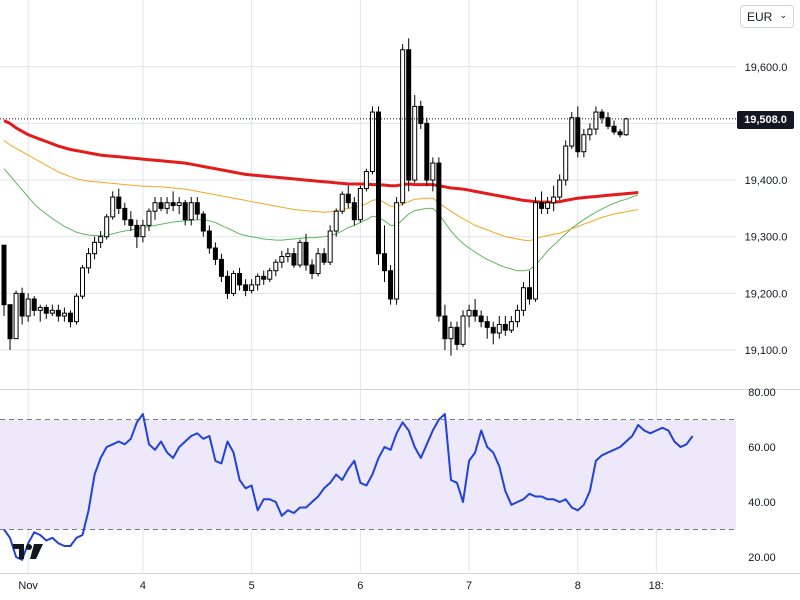  What do you see at coordinates (321, 190) in the screenshot?
I see `ma-mid-line` at bounding box center [321, 190].